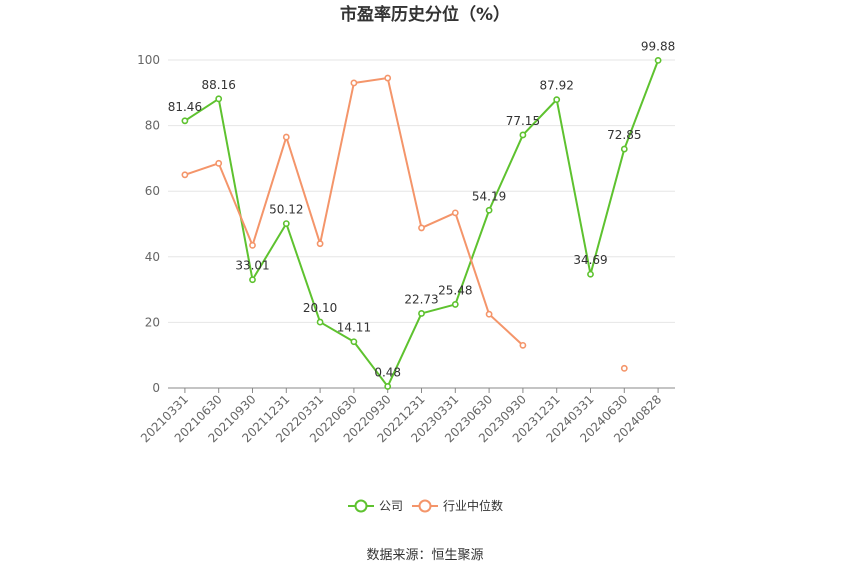 This screenshot has width=850, height=575. What do you see at coordinates (156, 388) in the screenshot?
I see `y-tick-label: 0` at bounding box center [156, 388].